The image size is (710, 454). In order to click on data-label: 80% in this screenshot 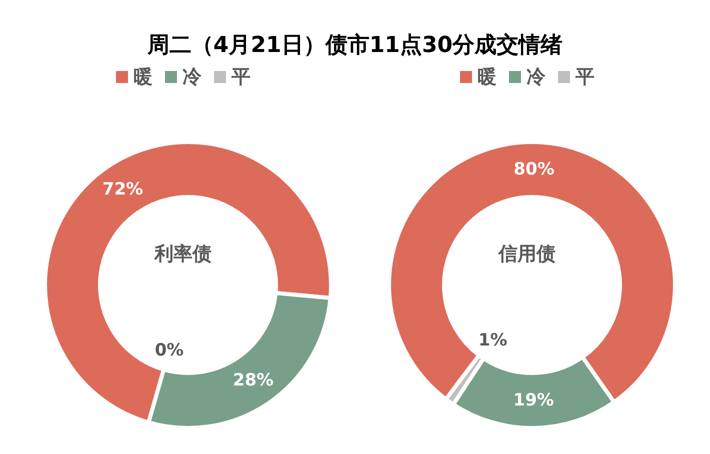, I will do `click(534, 170)`.